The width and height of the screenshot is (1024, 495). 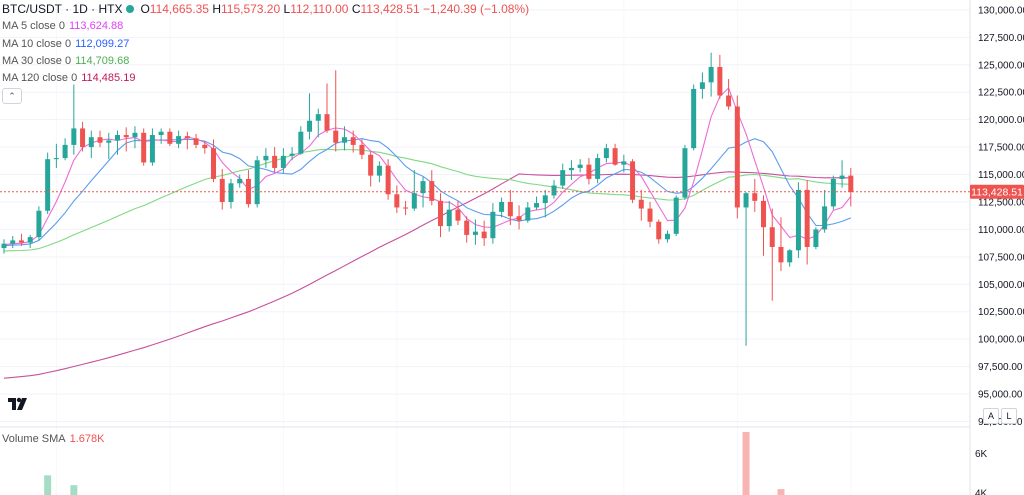 What do you see at coordinates (1001, 120) in the screenshot?
I see `price-tick-label: 120,000.00` at bounding box center [1001, 120].